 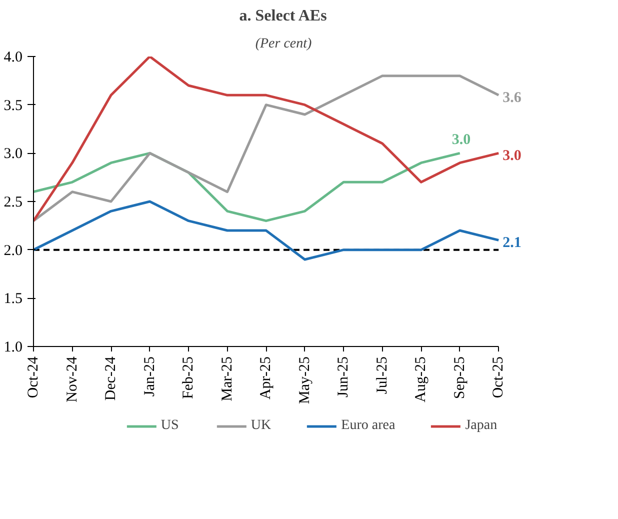 What do you see at coordinates (512, 98) in the screenshot?
I see `data-label: 3.6` at bounding box center [512, 98].